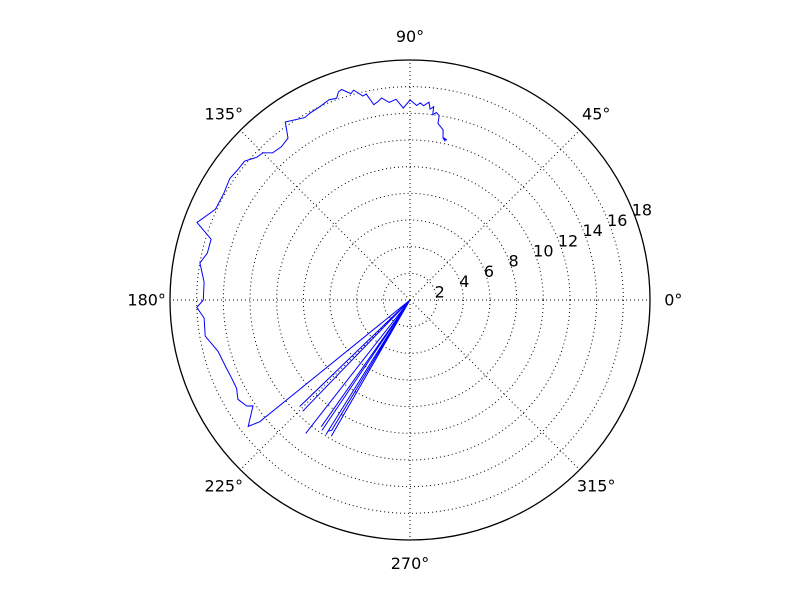 The image size is (800, 600). What do you see at coordinates (596, 113) in the screenshot?
I see `theta-tick-label: 45°` at bounding box center [596, 113].